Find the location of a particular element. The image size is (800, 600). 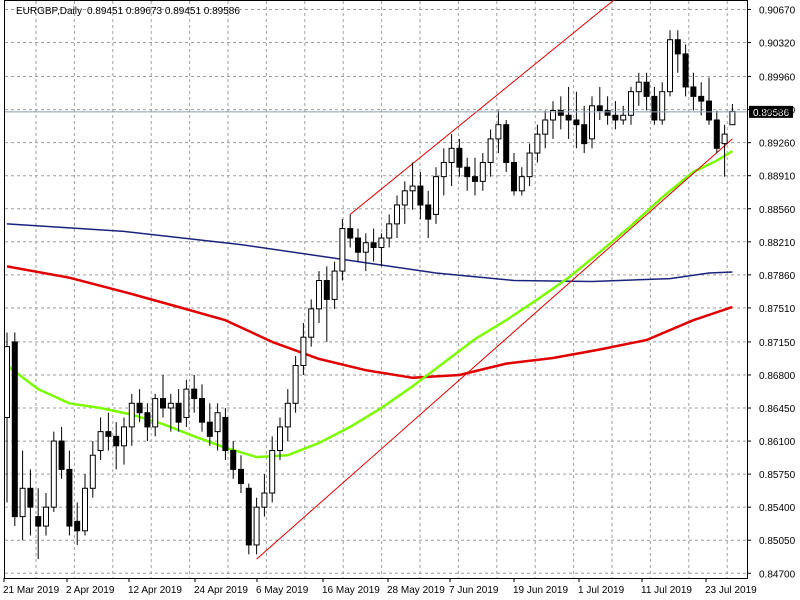

ohlc-readout: 0.89451 0.89673 0.89451 0.89586 is located at coordinates (163, 11).